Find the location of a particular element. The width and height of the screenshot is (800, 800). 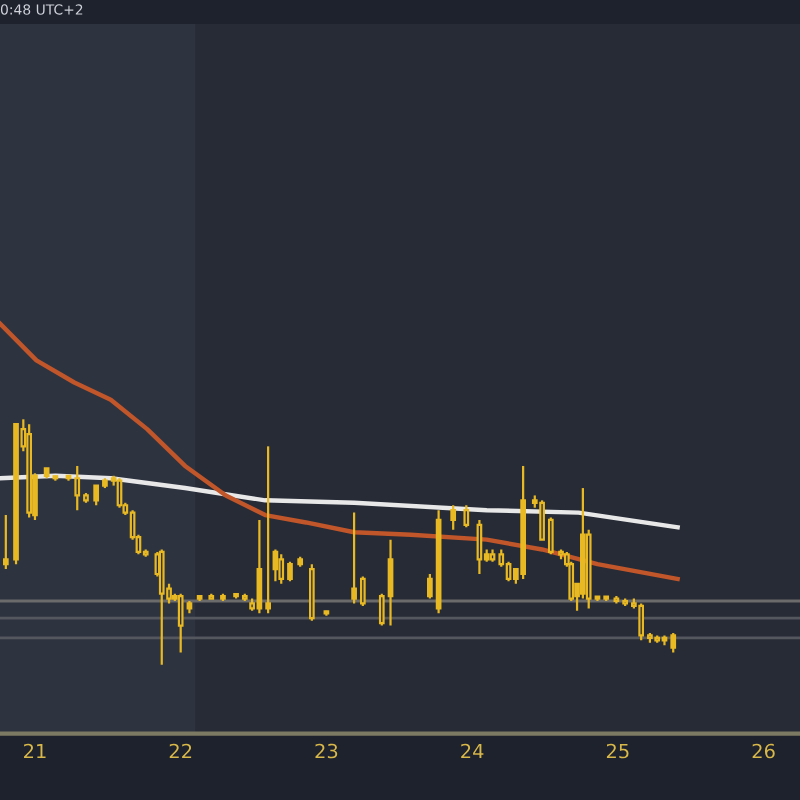

x-tick-label: 25 is located at coordinates (617, 751).